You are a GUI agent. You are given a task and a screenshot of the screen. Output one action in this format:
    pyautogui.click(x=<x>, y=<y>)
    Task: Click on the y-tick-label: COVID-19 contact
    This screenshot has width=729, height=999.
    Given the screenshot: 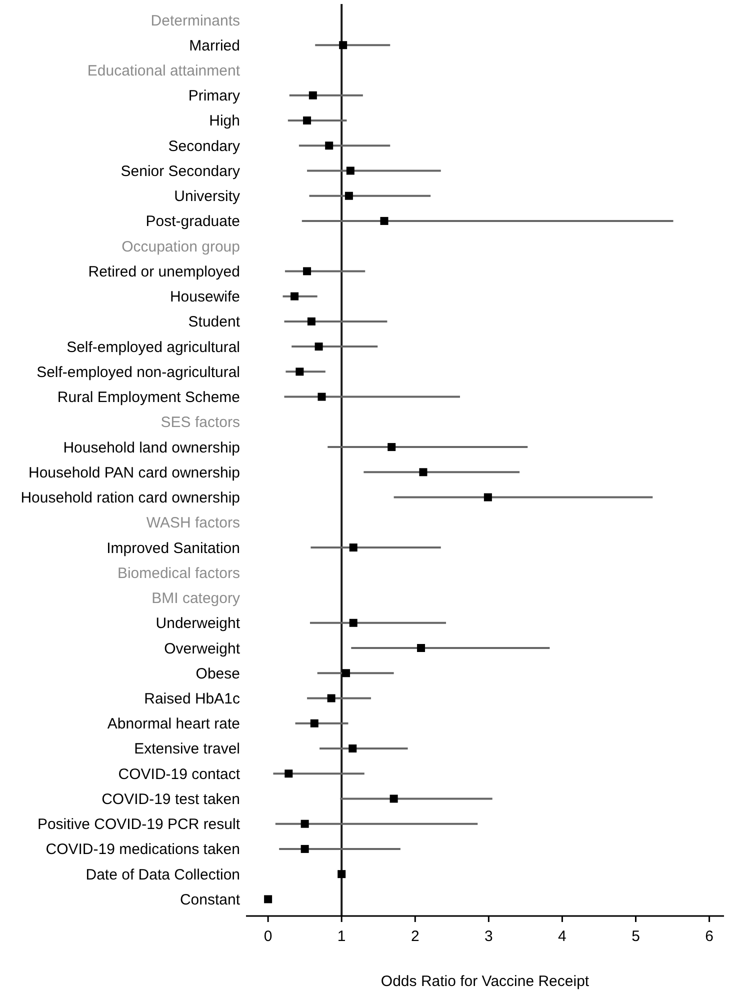 What is the action you would take?
    pyautogui.click(x=179, y=774)
    